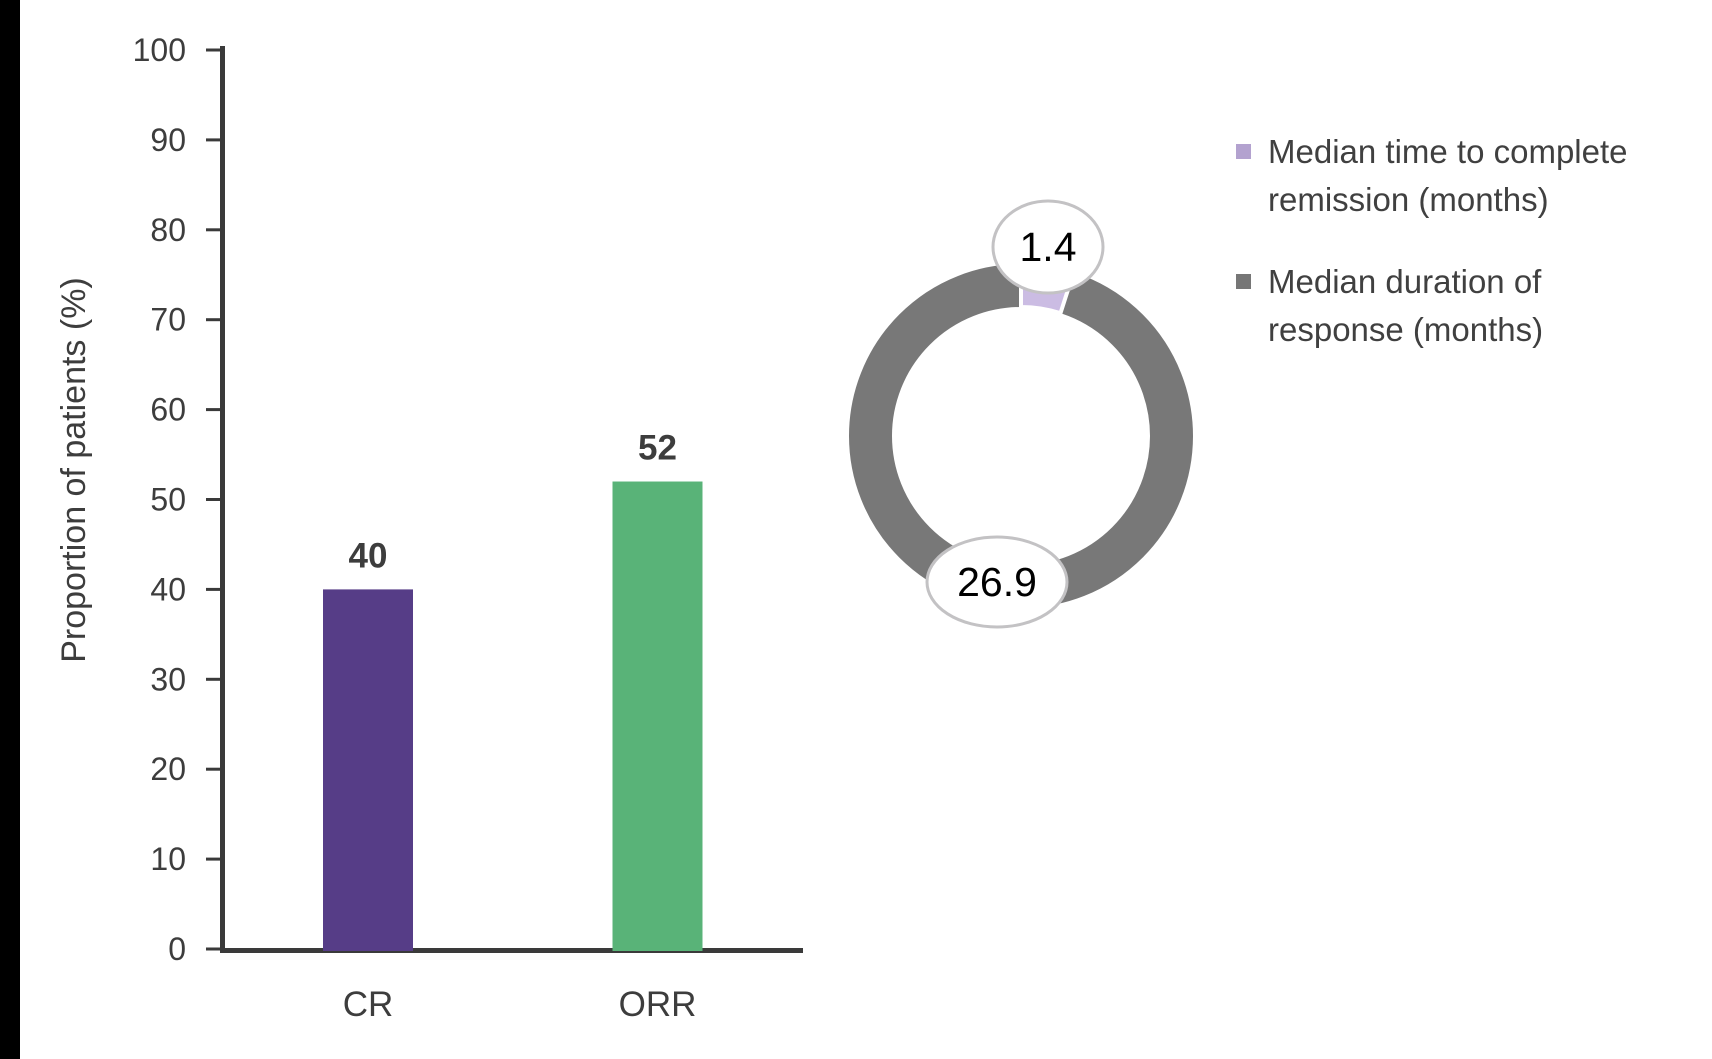  I want to click on y-tick-label: 30, so click(168, 679).